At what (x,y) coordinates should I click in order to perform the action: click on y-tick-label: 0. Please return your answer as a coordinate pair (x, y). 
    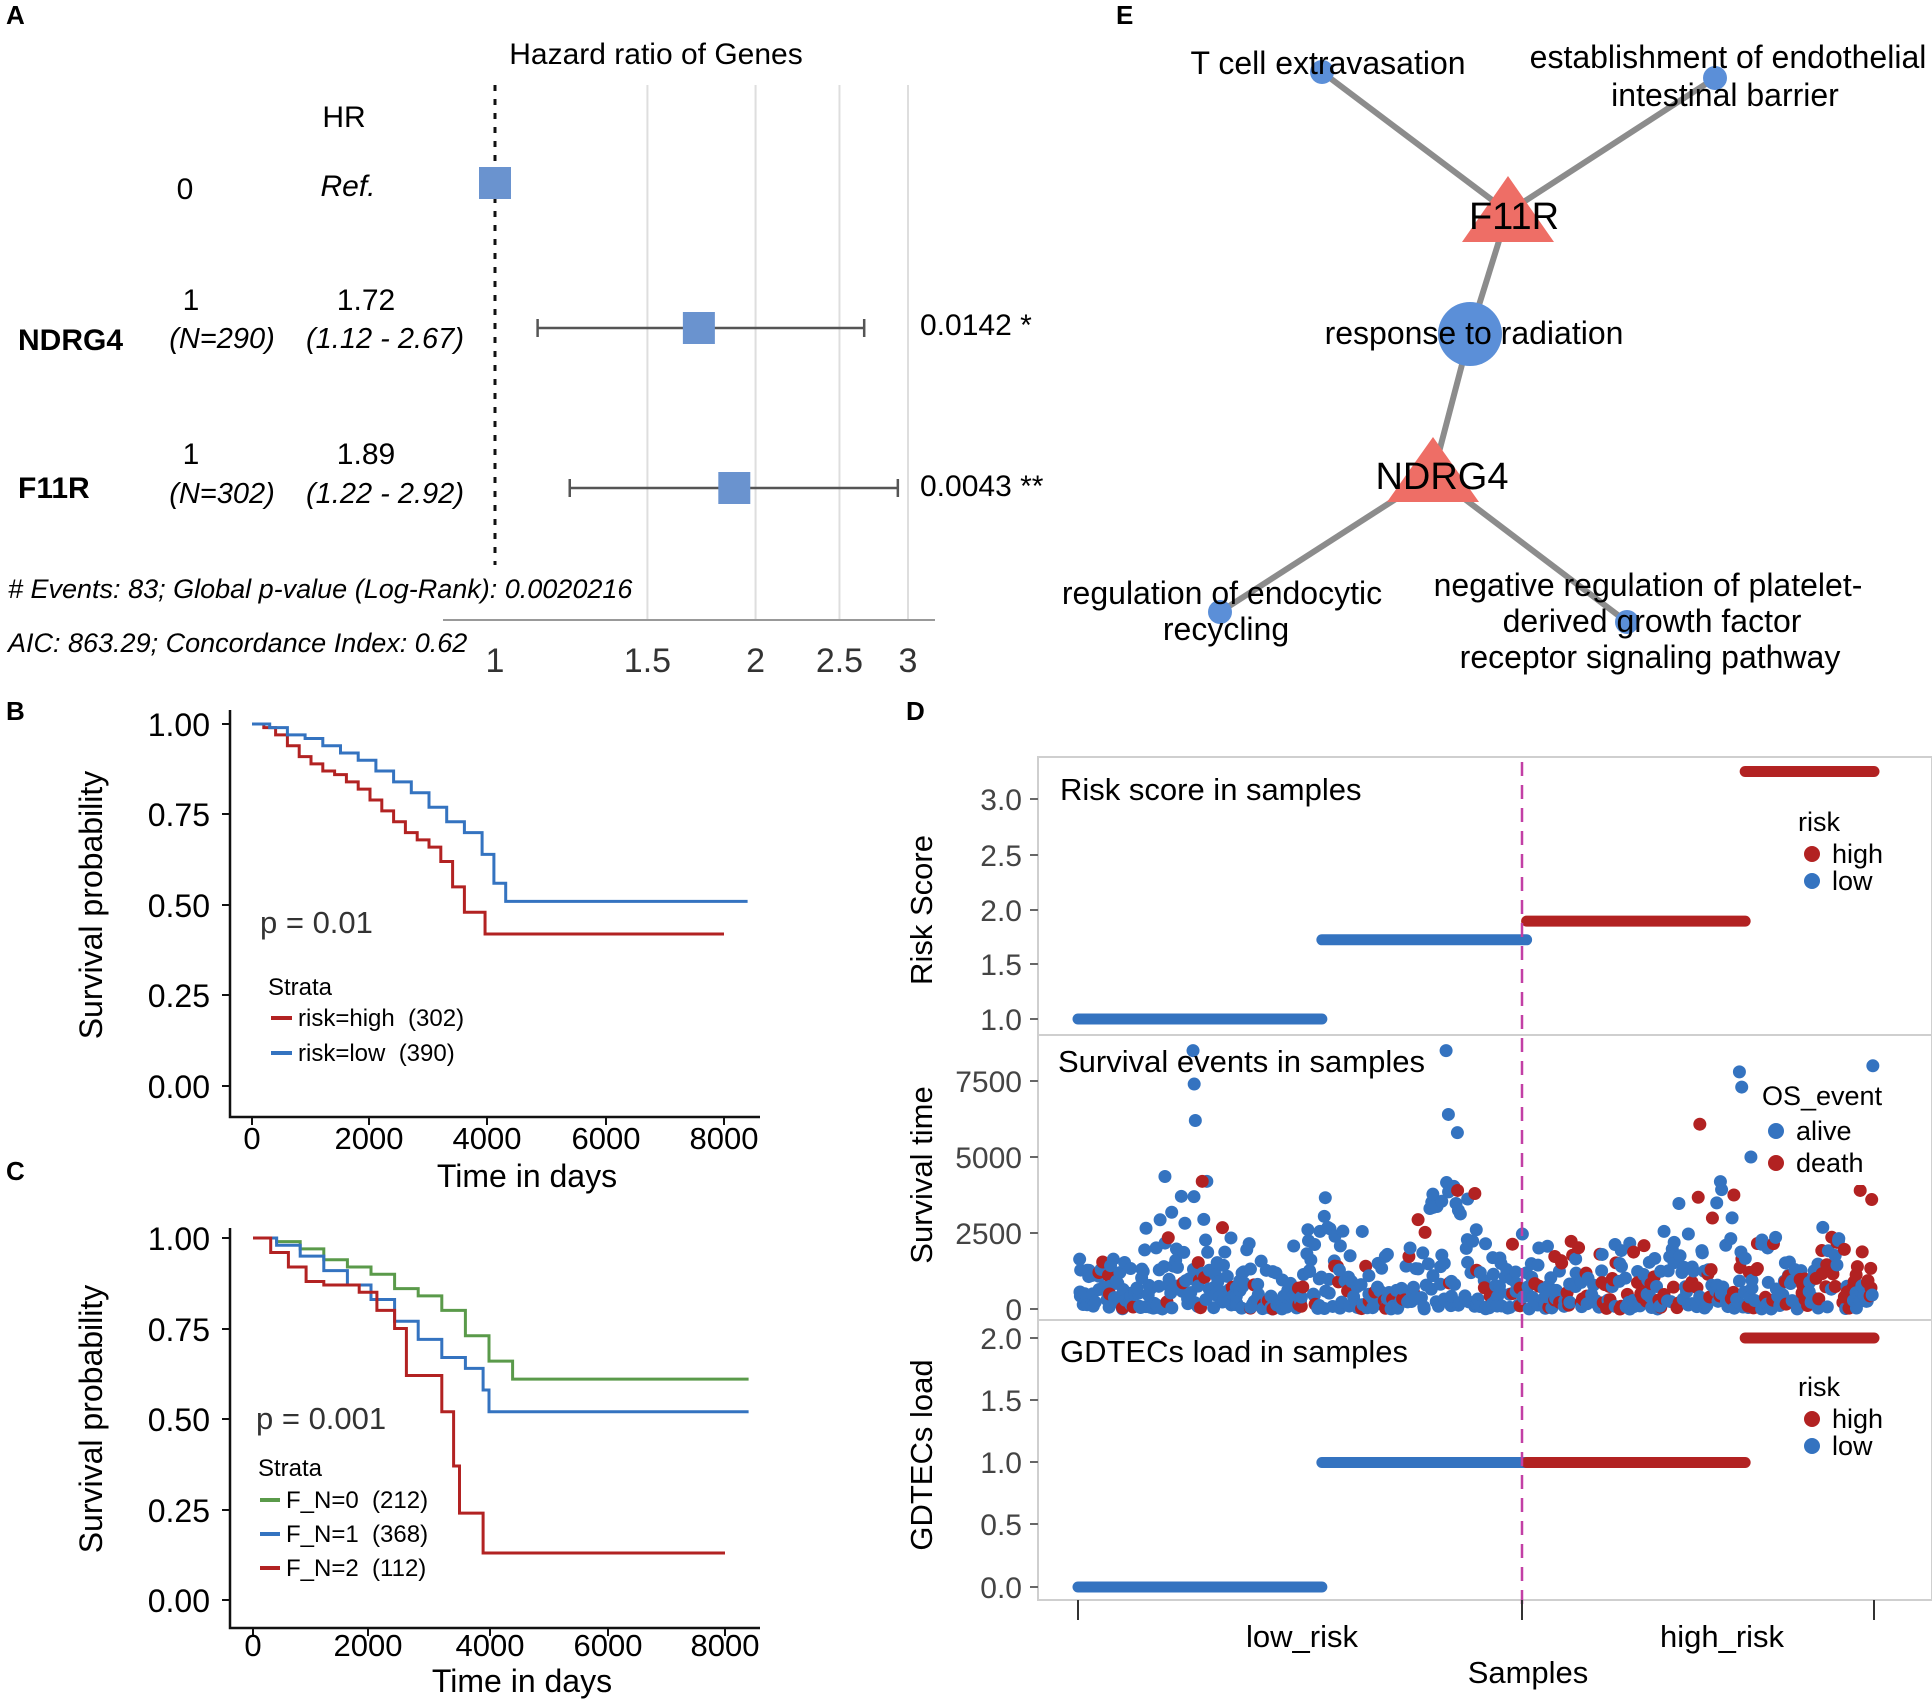
    Looking at the image, I should click on (1013, 1310).